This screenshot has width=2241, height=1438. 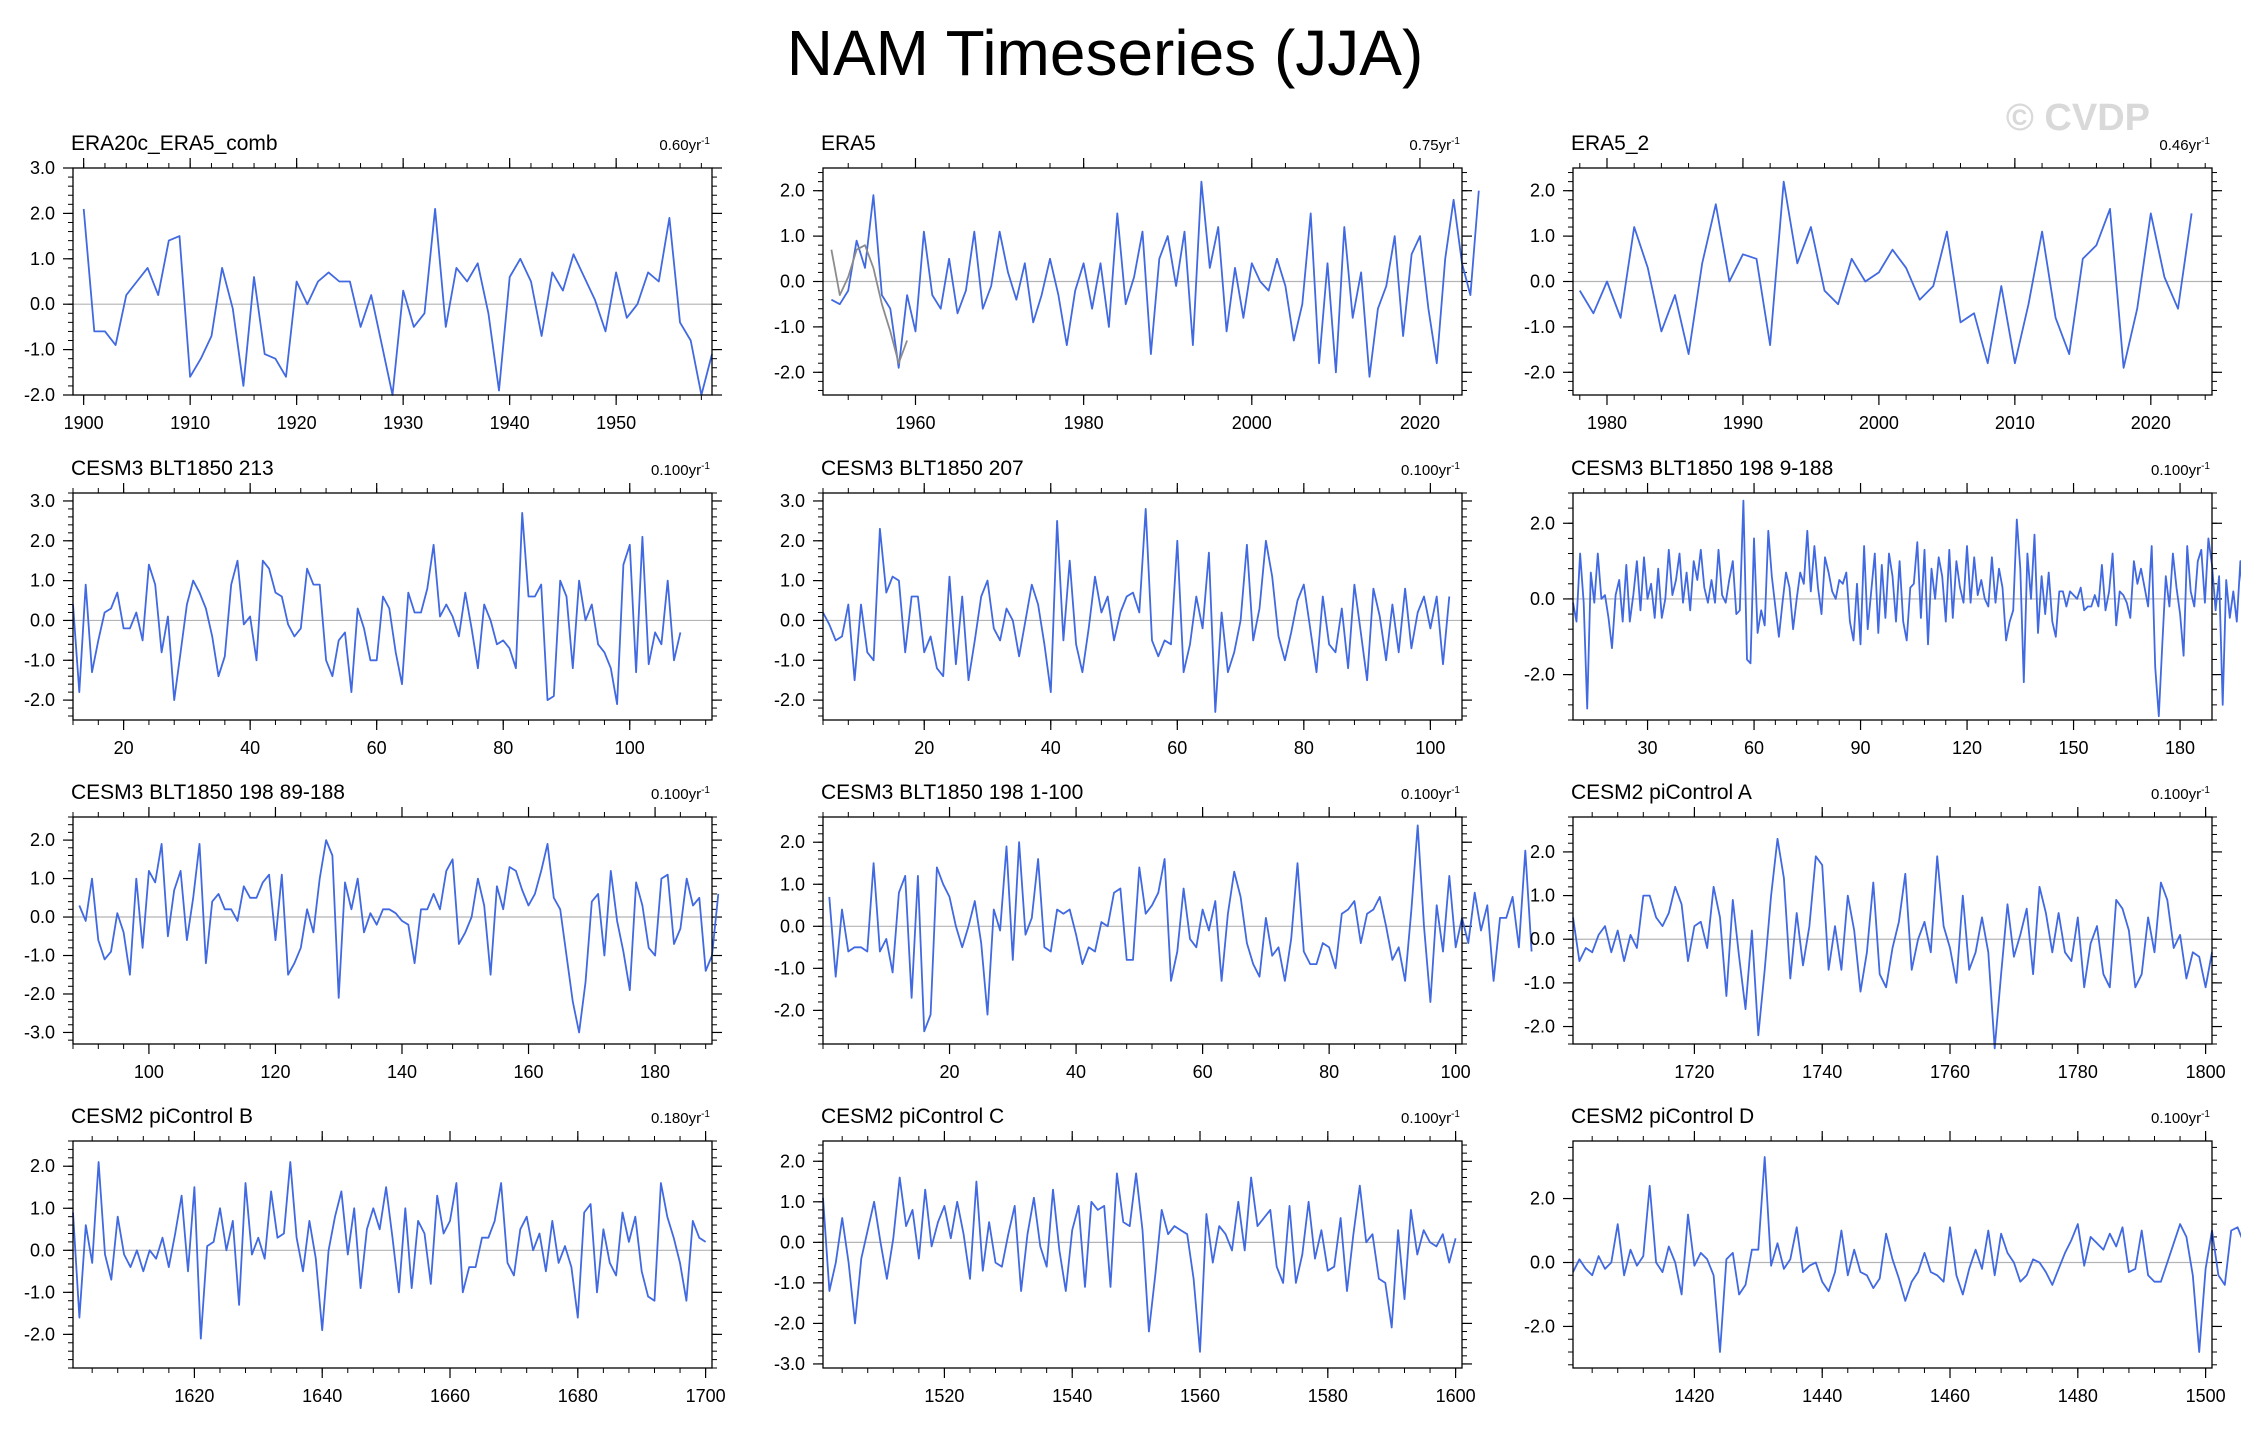 I want to click on x-tick-label: 1780, so click(x=2078, y=1072).